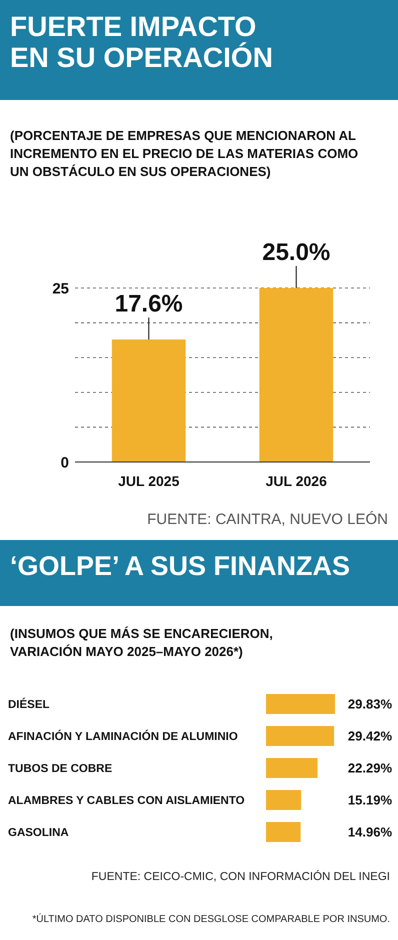 The height and width of the screenshot is (940, 398). I want to click on x-tick-label: JUL 2026, so click(297, 481).